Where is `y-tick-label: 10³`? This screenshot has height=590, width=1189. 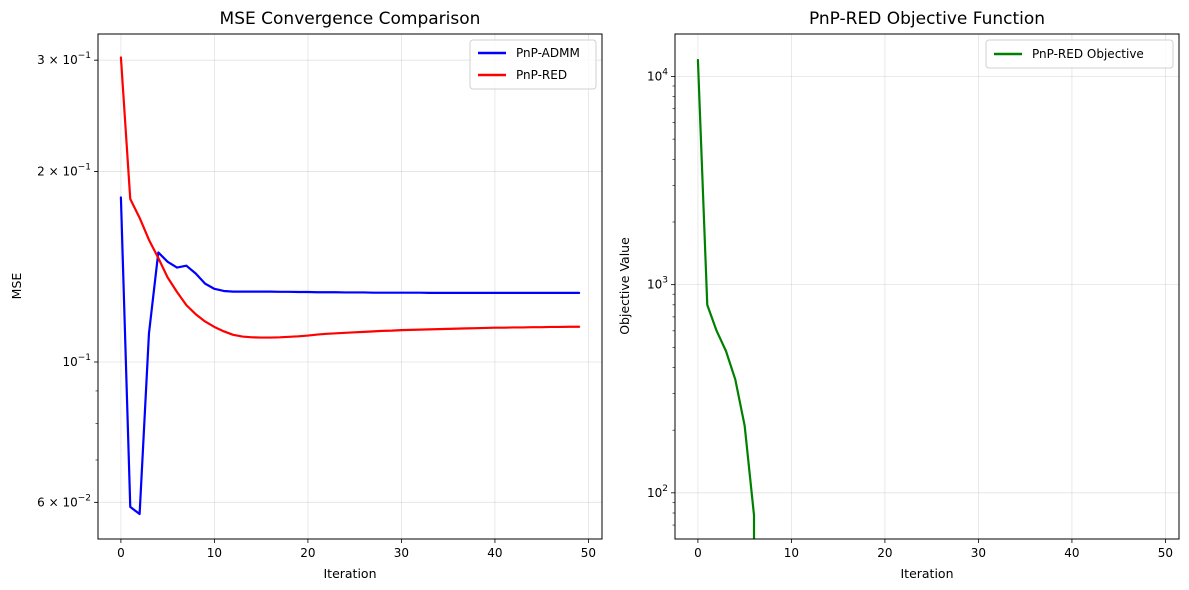
y-tick-label: 10³ is located at coordinates (657, 284).